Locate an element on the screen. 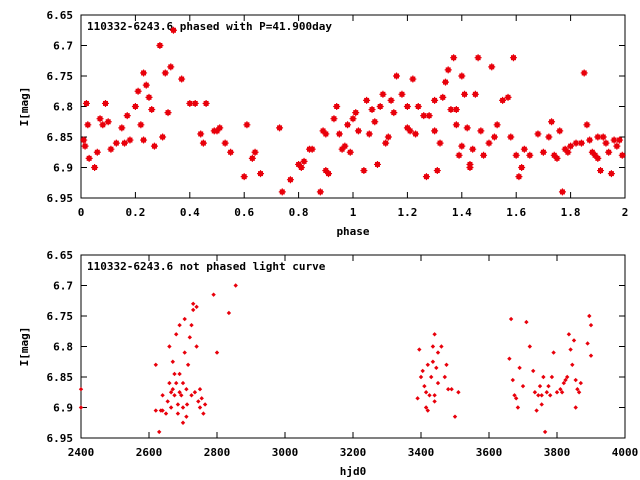  x-tick-label: 0.2 is located at coordinates (135, 212).